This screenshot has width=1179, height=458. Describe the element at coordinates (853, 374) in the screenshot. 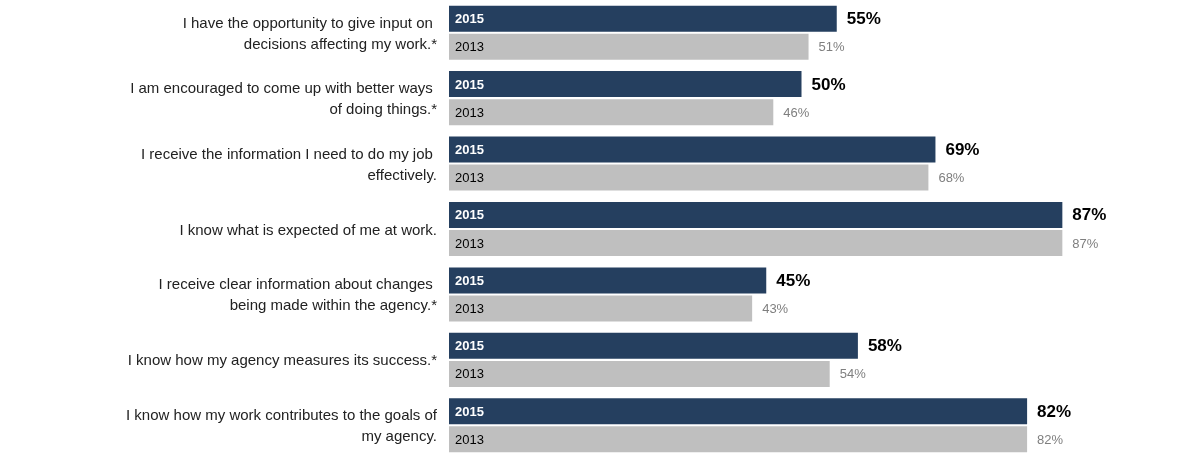

I see `data-label: 54%` at that location.